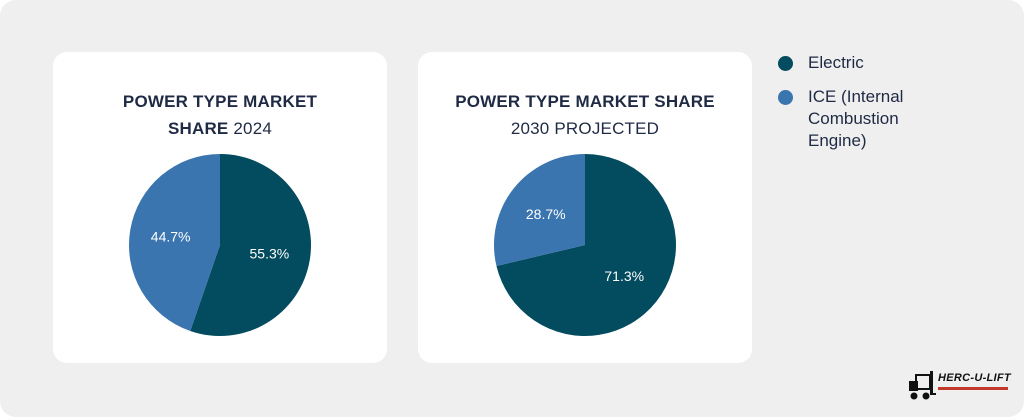  I want to click on chart-title-year: 2024, so click(253, 128).